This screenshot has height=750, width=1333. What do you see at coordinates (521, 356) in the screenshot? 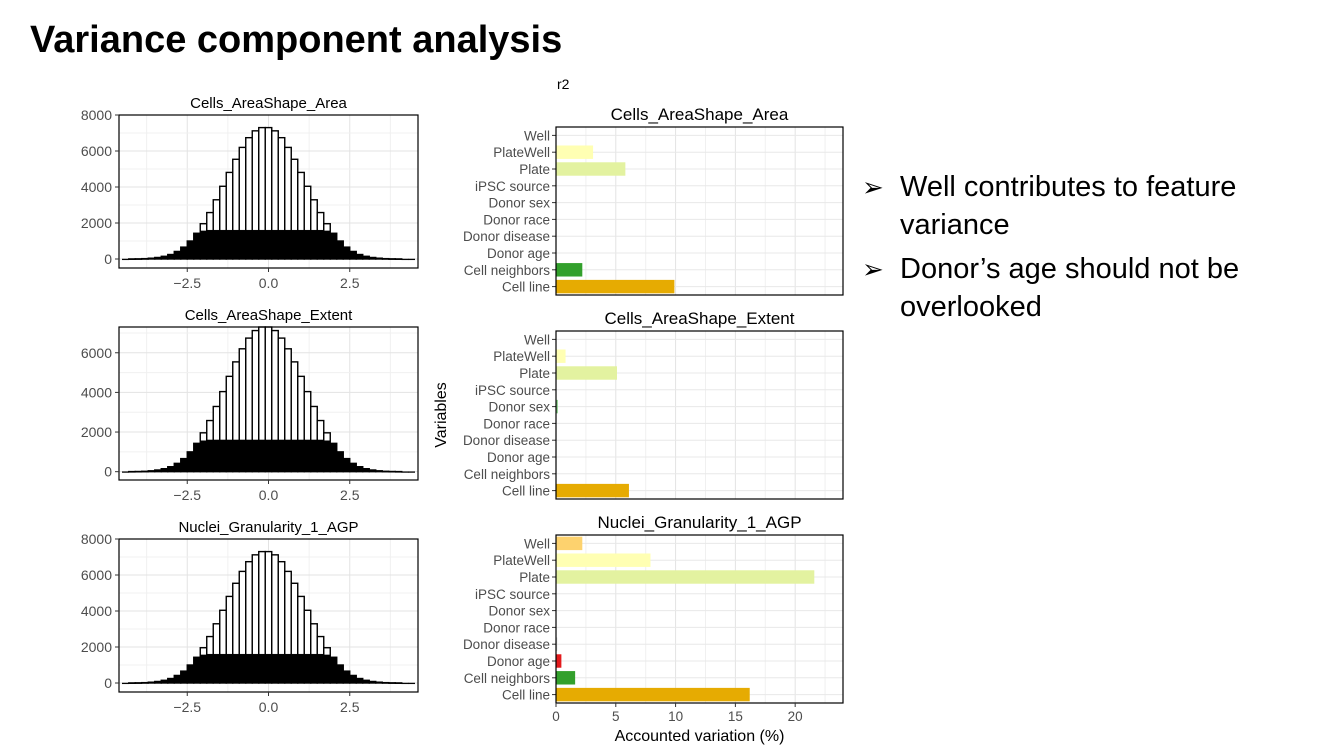
I see `variable-label: PlateWell` at bounding box center [521, 356].